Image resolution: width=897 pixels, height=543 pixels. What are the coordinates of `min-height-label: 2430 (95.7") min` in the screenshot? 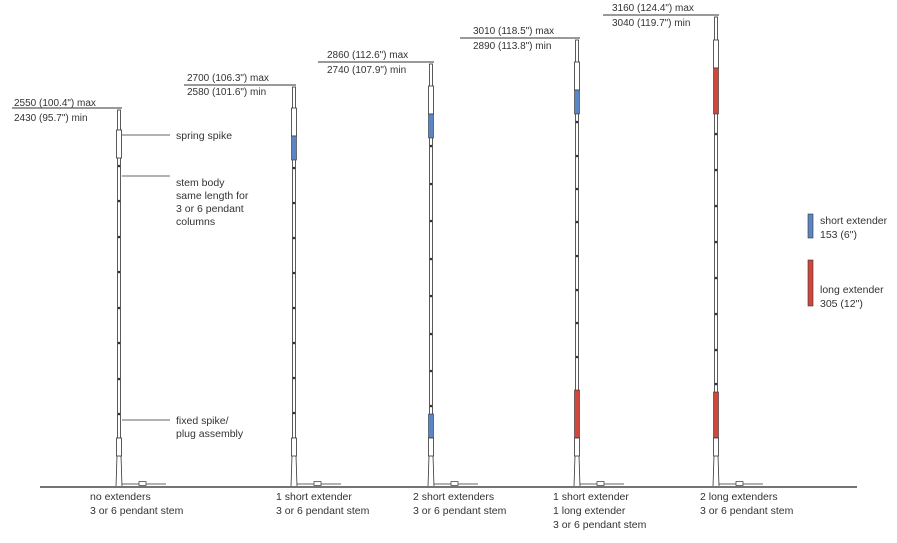 It's located at (51, 118).